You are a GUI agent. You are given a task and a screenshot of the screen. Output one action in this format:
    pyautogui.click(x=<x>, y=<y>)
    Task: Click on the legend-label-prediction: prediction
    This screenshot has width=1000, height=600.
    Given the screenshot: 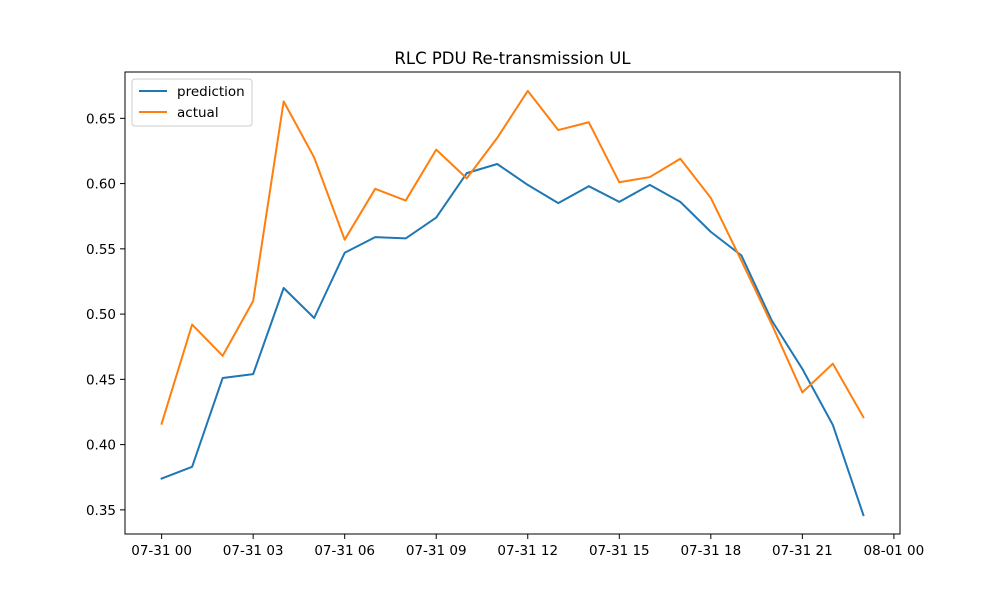 What is the action you would take?
    pyautogui.click(x=211, y=92)
    